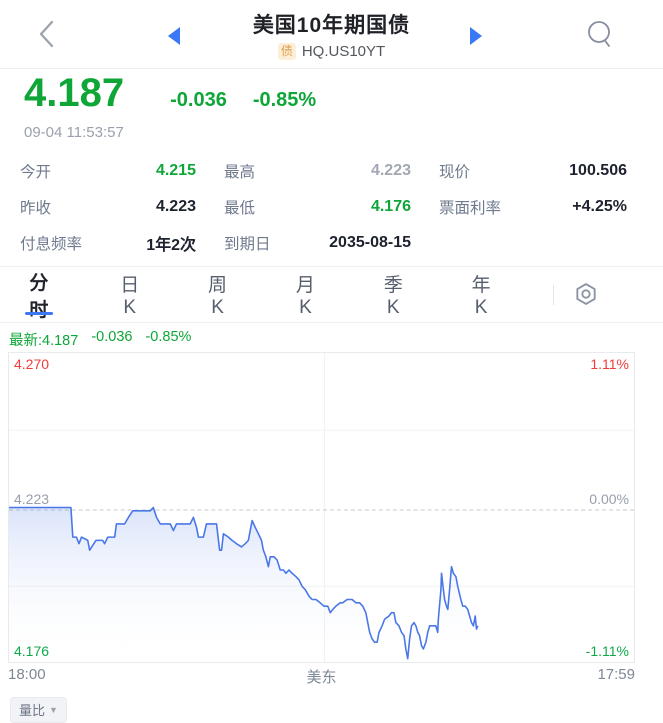  Describe the element at coordinates (36, 208) in the screenshot. I see `stat-label: 昨收` at that location.